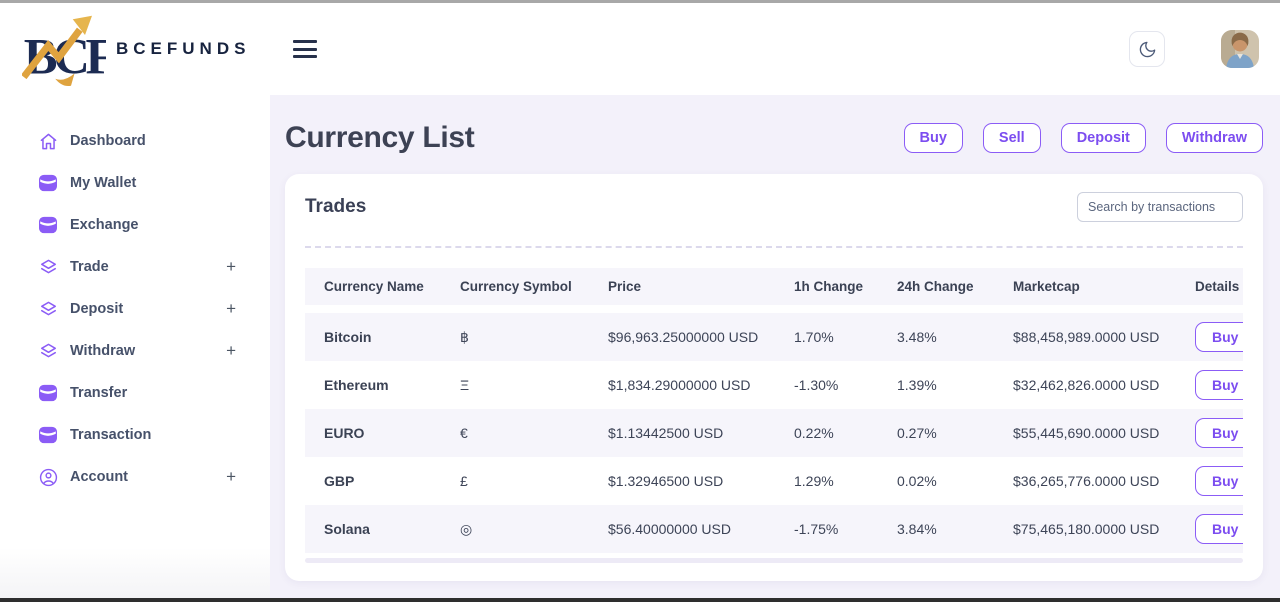 This screenshot has width=1280, height=602. I want to click on sidebar-item-transaction: Transaction +, so click(135, 435).